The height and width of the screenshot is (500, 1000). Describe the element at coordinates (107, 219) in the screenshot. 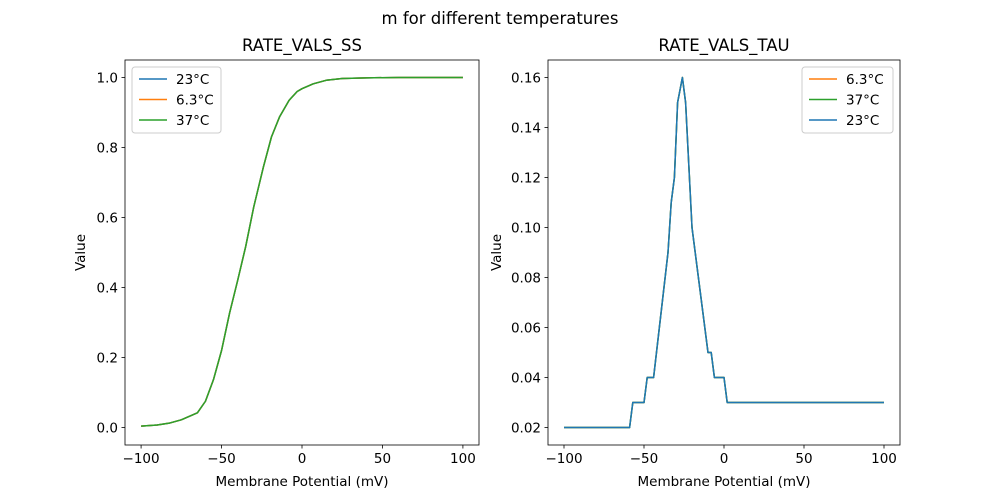

I see `y-tick-label: 0.6` at that location.